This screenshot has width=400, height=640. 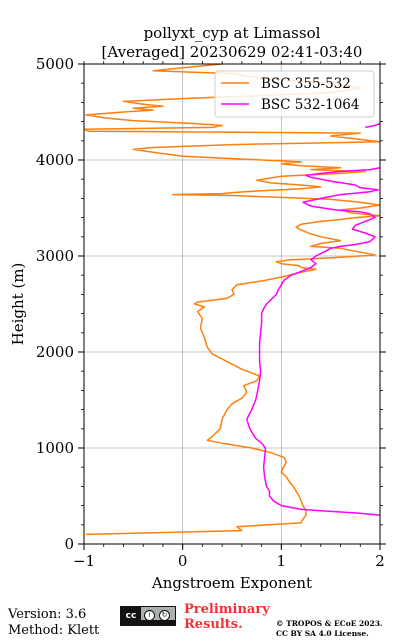 I want to click on preliminary-line2: Results., so click(x=213, y=624).